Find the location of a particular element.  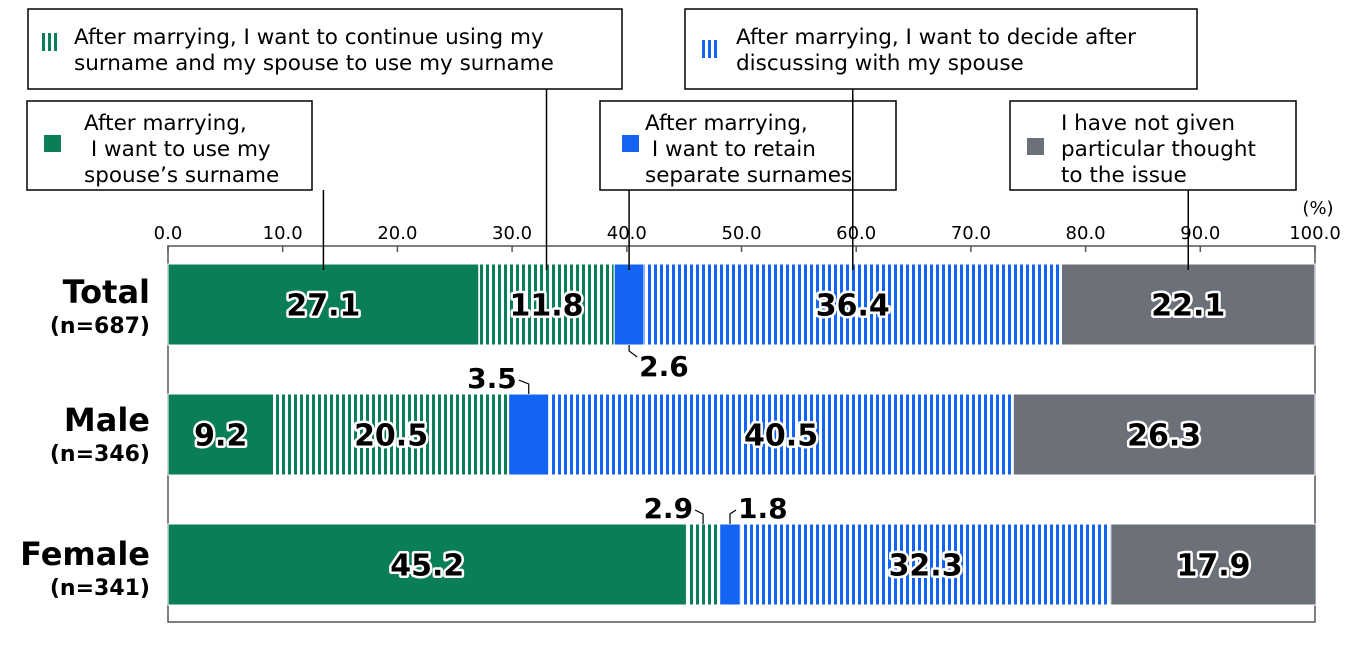

data-label: 27.1 is located at coordinates (323, 306).